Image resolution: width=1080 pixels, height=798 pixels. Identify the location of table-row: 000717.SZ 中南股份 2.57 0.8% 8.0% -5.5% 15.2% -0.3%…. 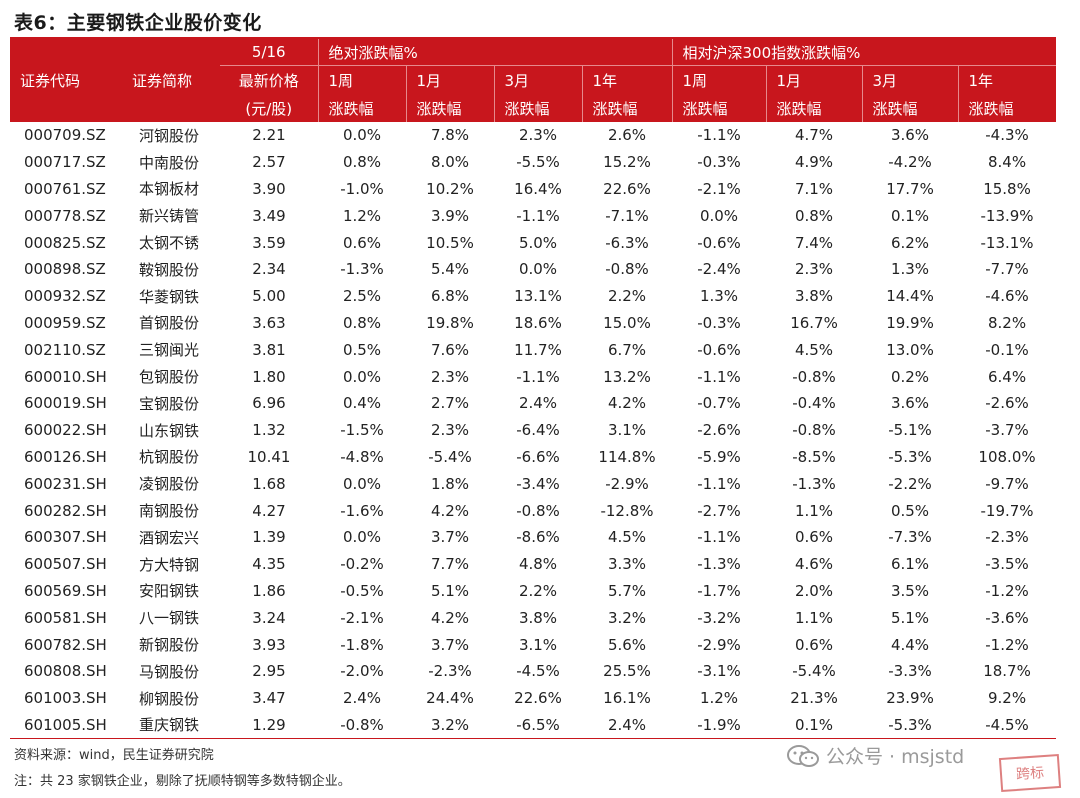
(533, 162).